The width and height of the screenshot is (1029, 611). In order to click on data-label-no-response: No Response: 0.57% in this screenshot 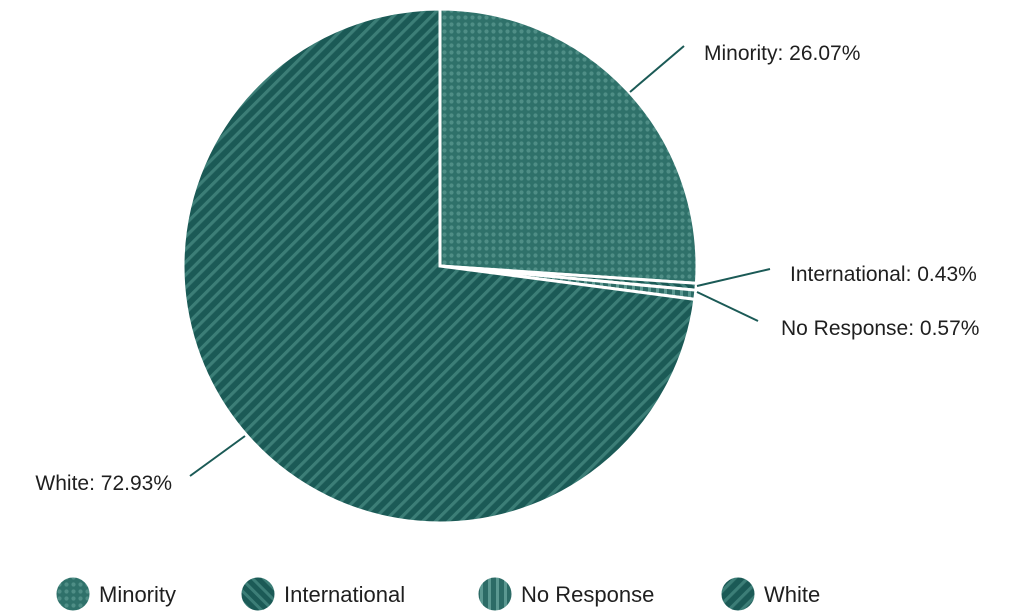, I will do `click(880, 328)`.